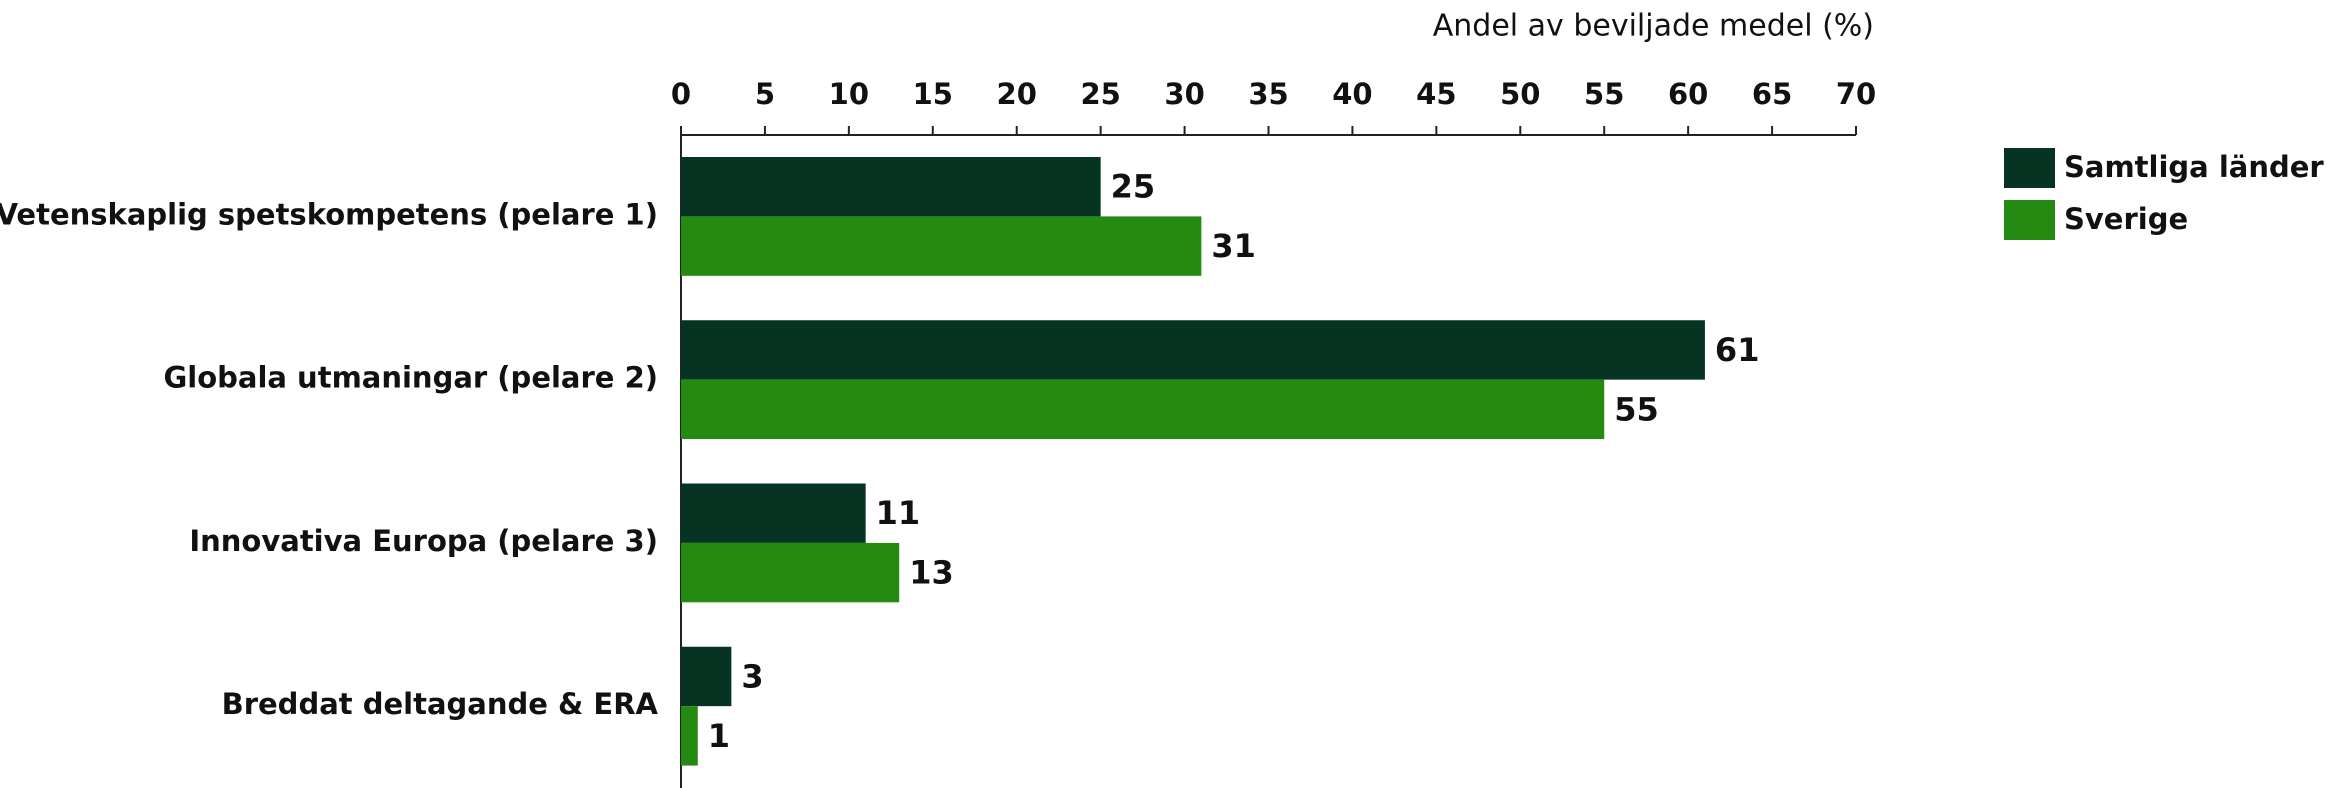 This screenshot has height=788, width=2328. What do you see at coordinates (1653, 26) in the screenshot?
I see `x-axis-label: Andel av beviljade medel (%)` at bounding box center [1653, 26].